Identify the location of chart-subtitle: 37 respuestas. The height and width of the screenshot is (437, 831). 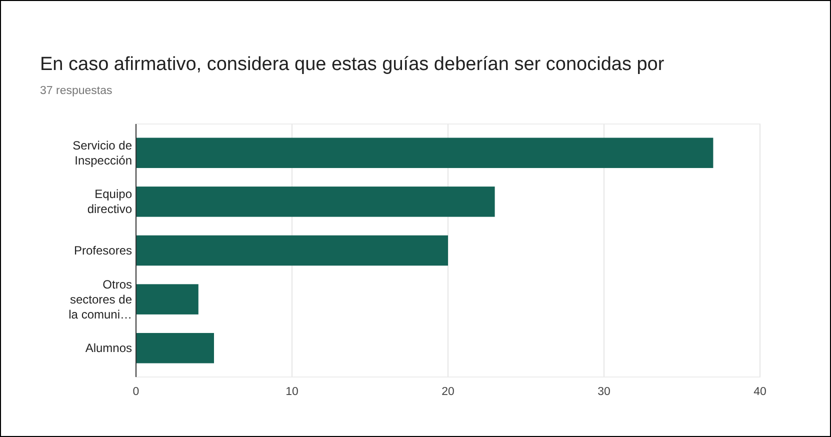
(76, 91).